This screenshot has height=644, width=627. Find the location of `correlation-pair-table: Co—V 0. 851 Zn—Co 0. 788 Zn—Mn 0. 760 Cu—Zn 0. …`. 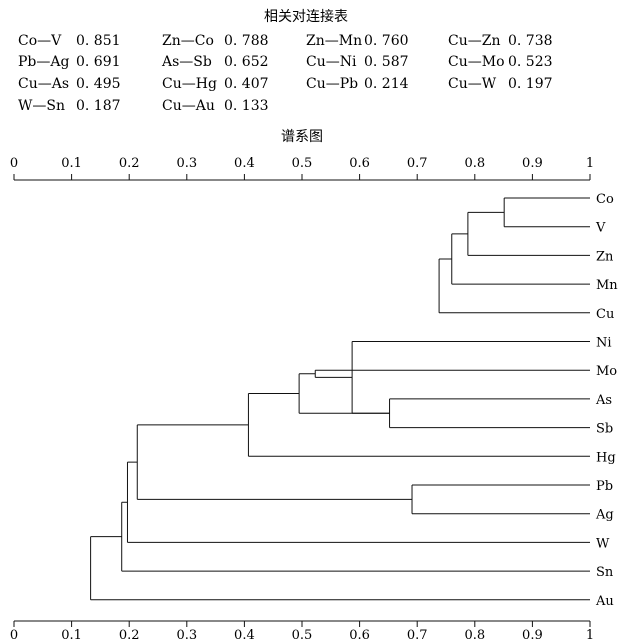

correlation-pair-table: Co—V 0. 851 Zn—Co 0. 788 Zn—Mn 0. 760 Cu—Zn 0. … is located at coordinates (285, 73).